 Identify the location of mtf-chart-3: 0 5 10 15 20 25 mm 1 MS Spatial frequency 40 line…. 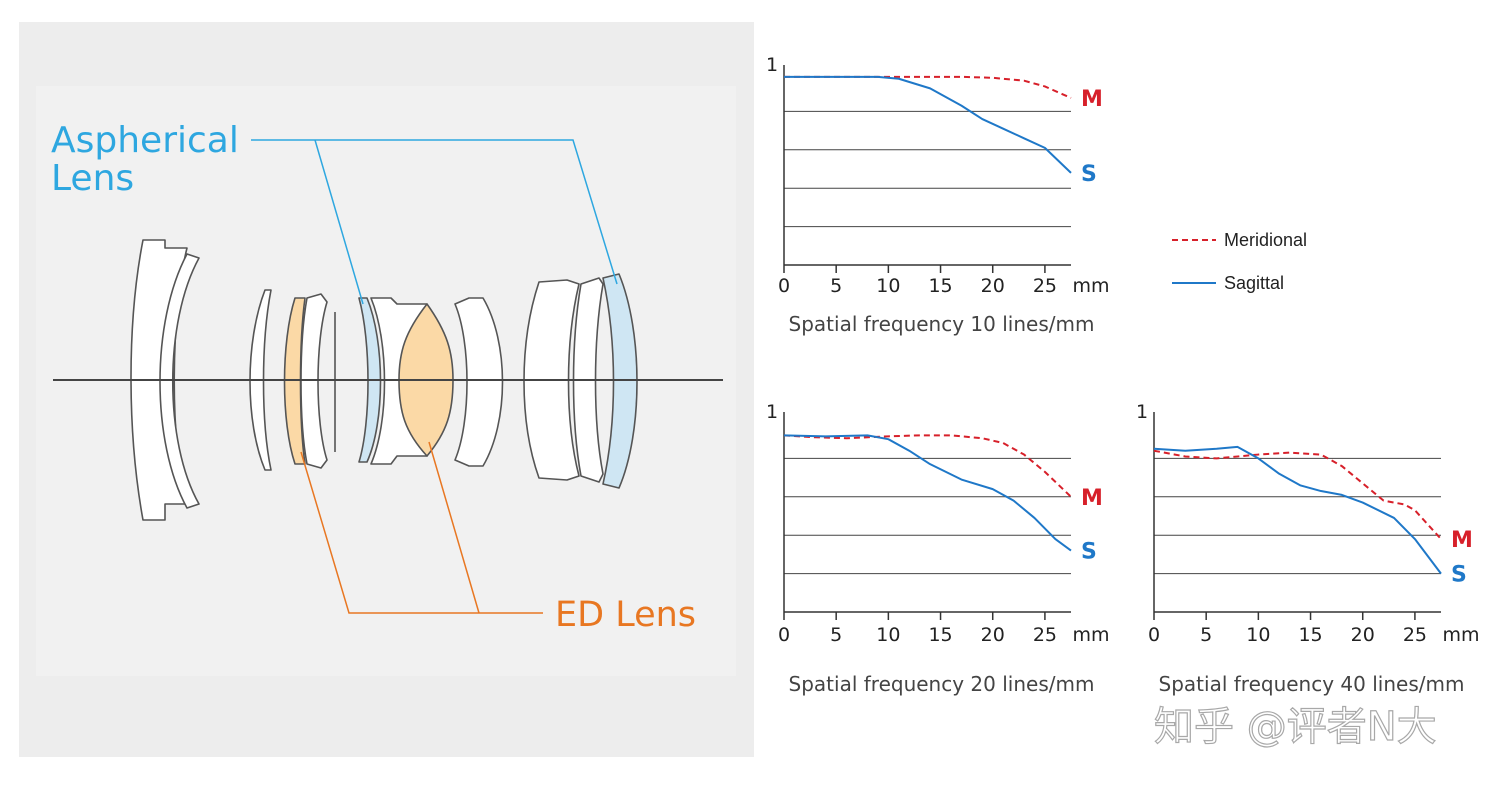
(1308, 548).